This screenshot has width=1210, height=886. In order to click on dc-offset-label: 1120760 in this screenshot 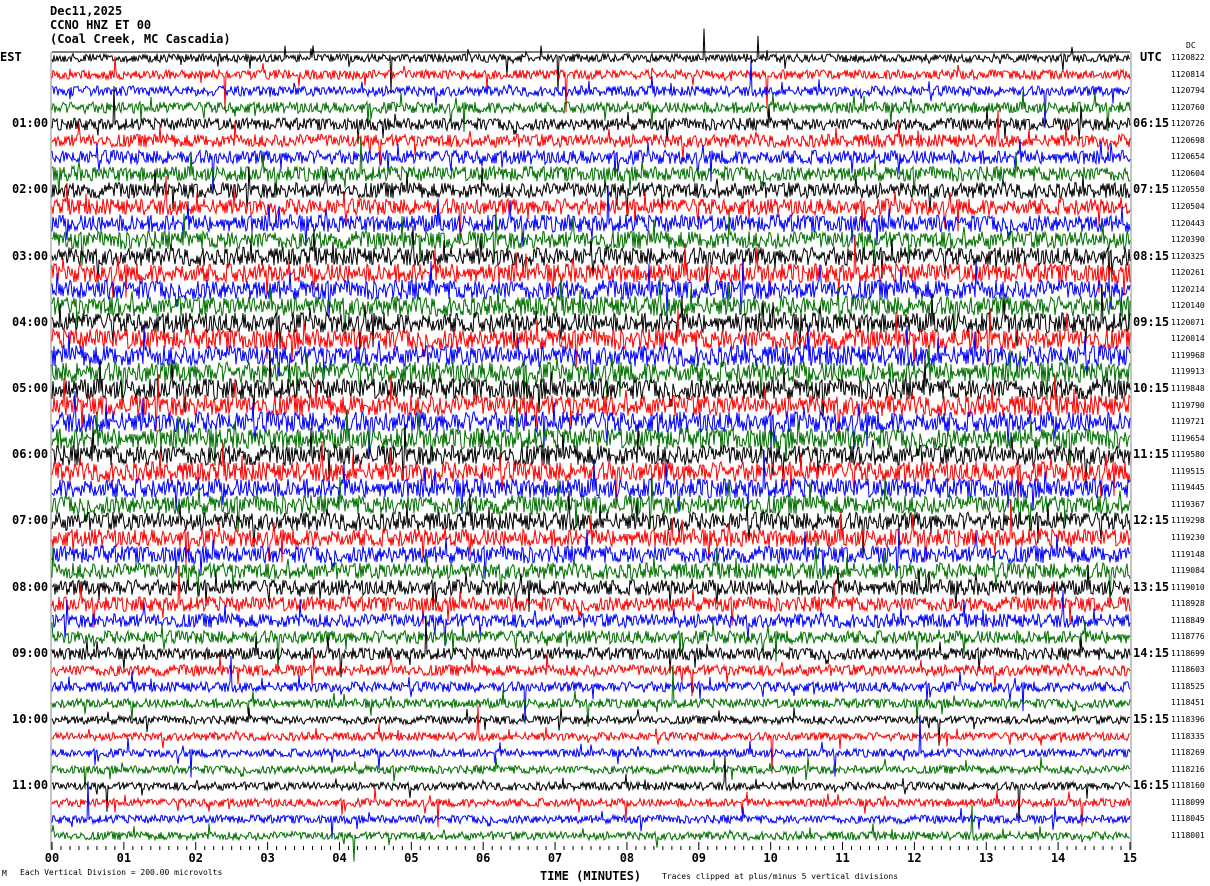, I will do `click(1188, 107)`.